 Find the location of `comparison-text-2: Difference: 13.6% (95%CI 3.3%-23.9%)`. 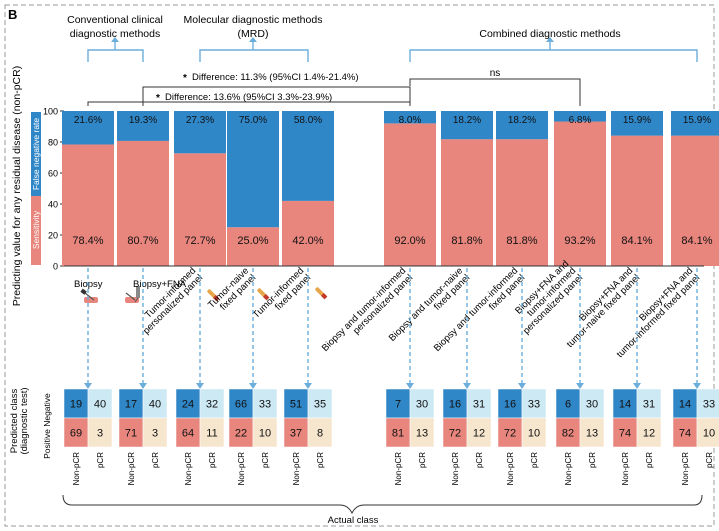

comparison-text-2: Difference: 13.6% (95%CI 3.3%-23.9%) is located at coordinates (248, 97).